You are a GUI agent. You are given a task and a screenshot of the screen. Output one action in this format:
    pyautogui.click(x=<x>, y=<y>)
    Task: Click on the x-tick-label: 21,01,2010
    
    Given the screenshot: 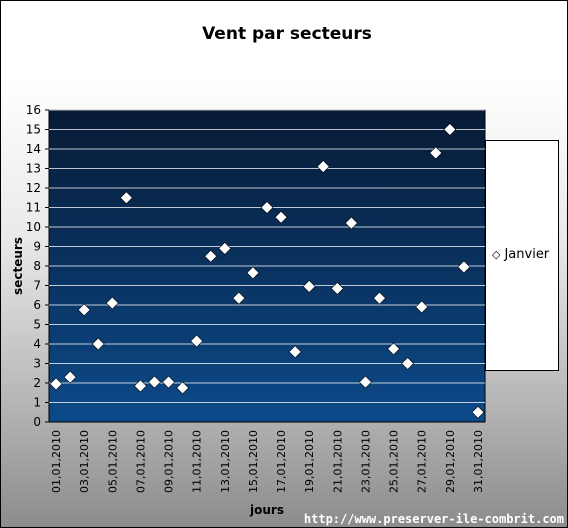 What is the action you would take?
    pyautogui.click(x=337, y=461)
    